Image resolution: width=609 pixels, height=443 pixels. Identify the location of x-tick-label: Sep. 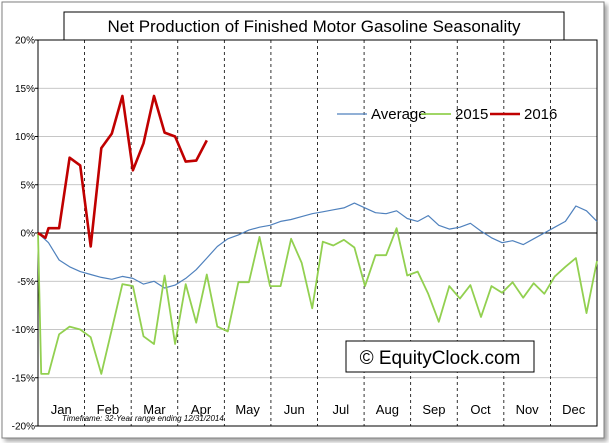
(433, 409).